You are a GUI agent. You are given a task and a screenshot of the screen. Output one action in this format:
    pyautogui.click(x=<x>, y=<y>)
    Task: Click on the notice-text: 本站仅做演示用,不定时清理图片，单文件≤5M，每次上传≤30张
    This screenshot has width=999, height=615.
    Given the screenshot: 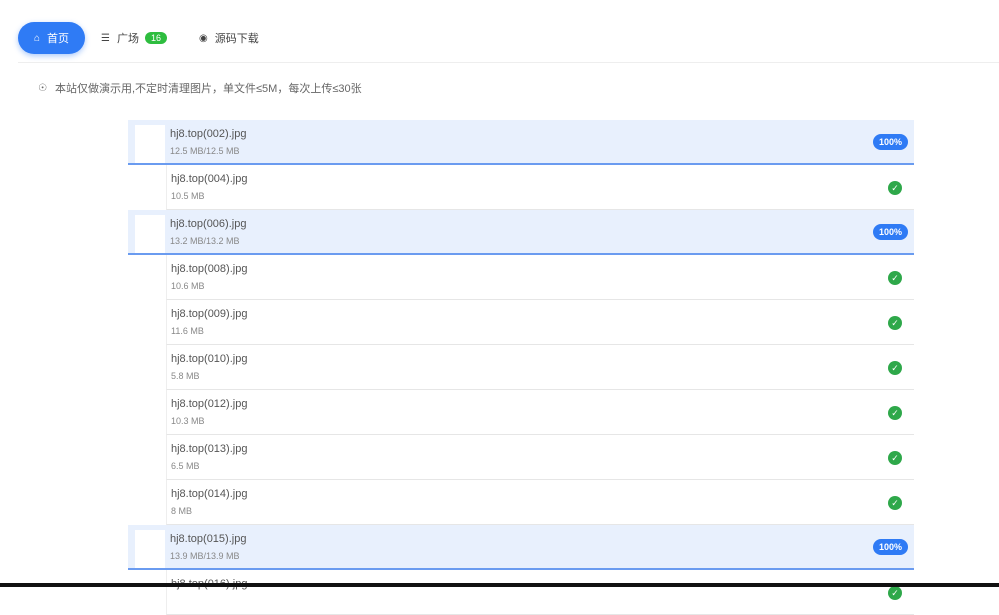 What is the action you would take?
    pyautogui.click(x=208, y=89)
    